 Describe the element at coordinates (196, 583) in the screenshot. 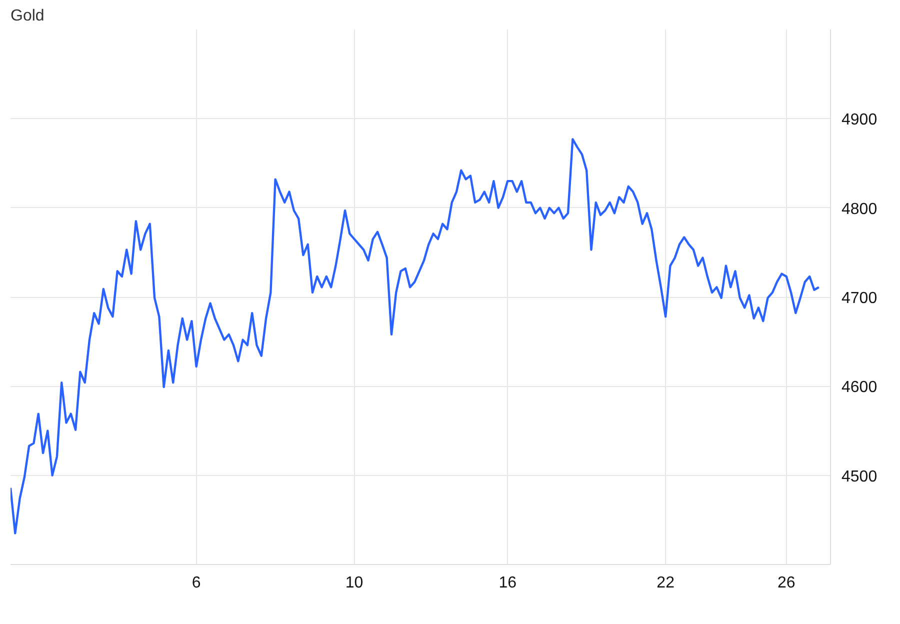

I see `x-tick-label: 6` at that location.